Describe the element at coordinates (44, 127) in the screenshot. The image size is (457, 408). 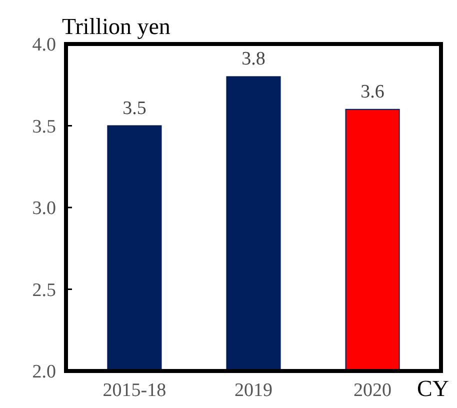
I see `y-tick-label: 3.5` at that location.